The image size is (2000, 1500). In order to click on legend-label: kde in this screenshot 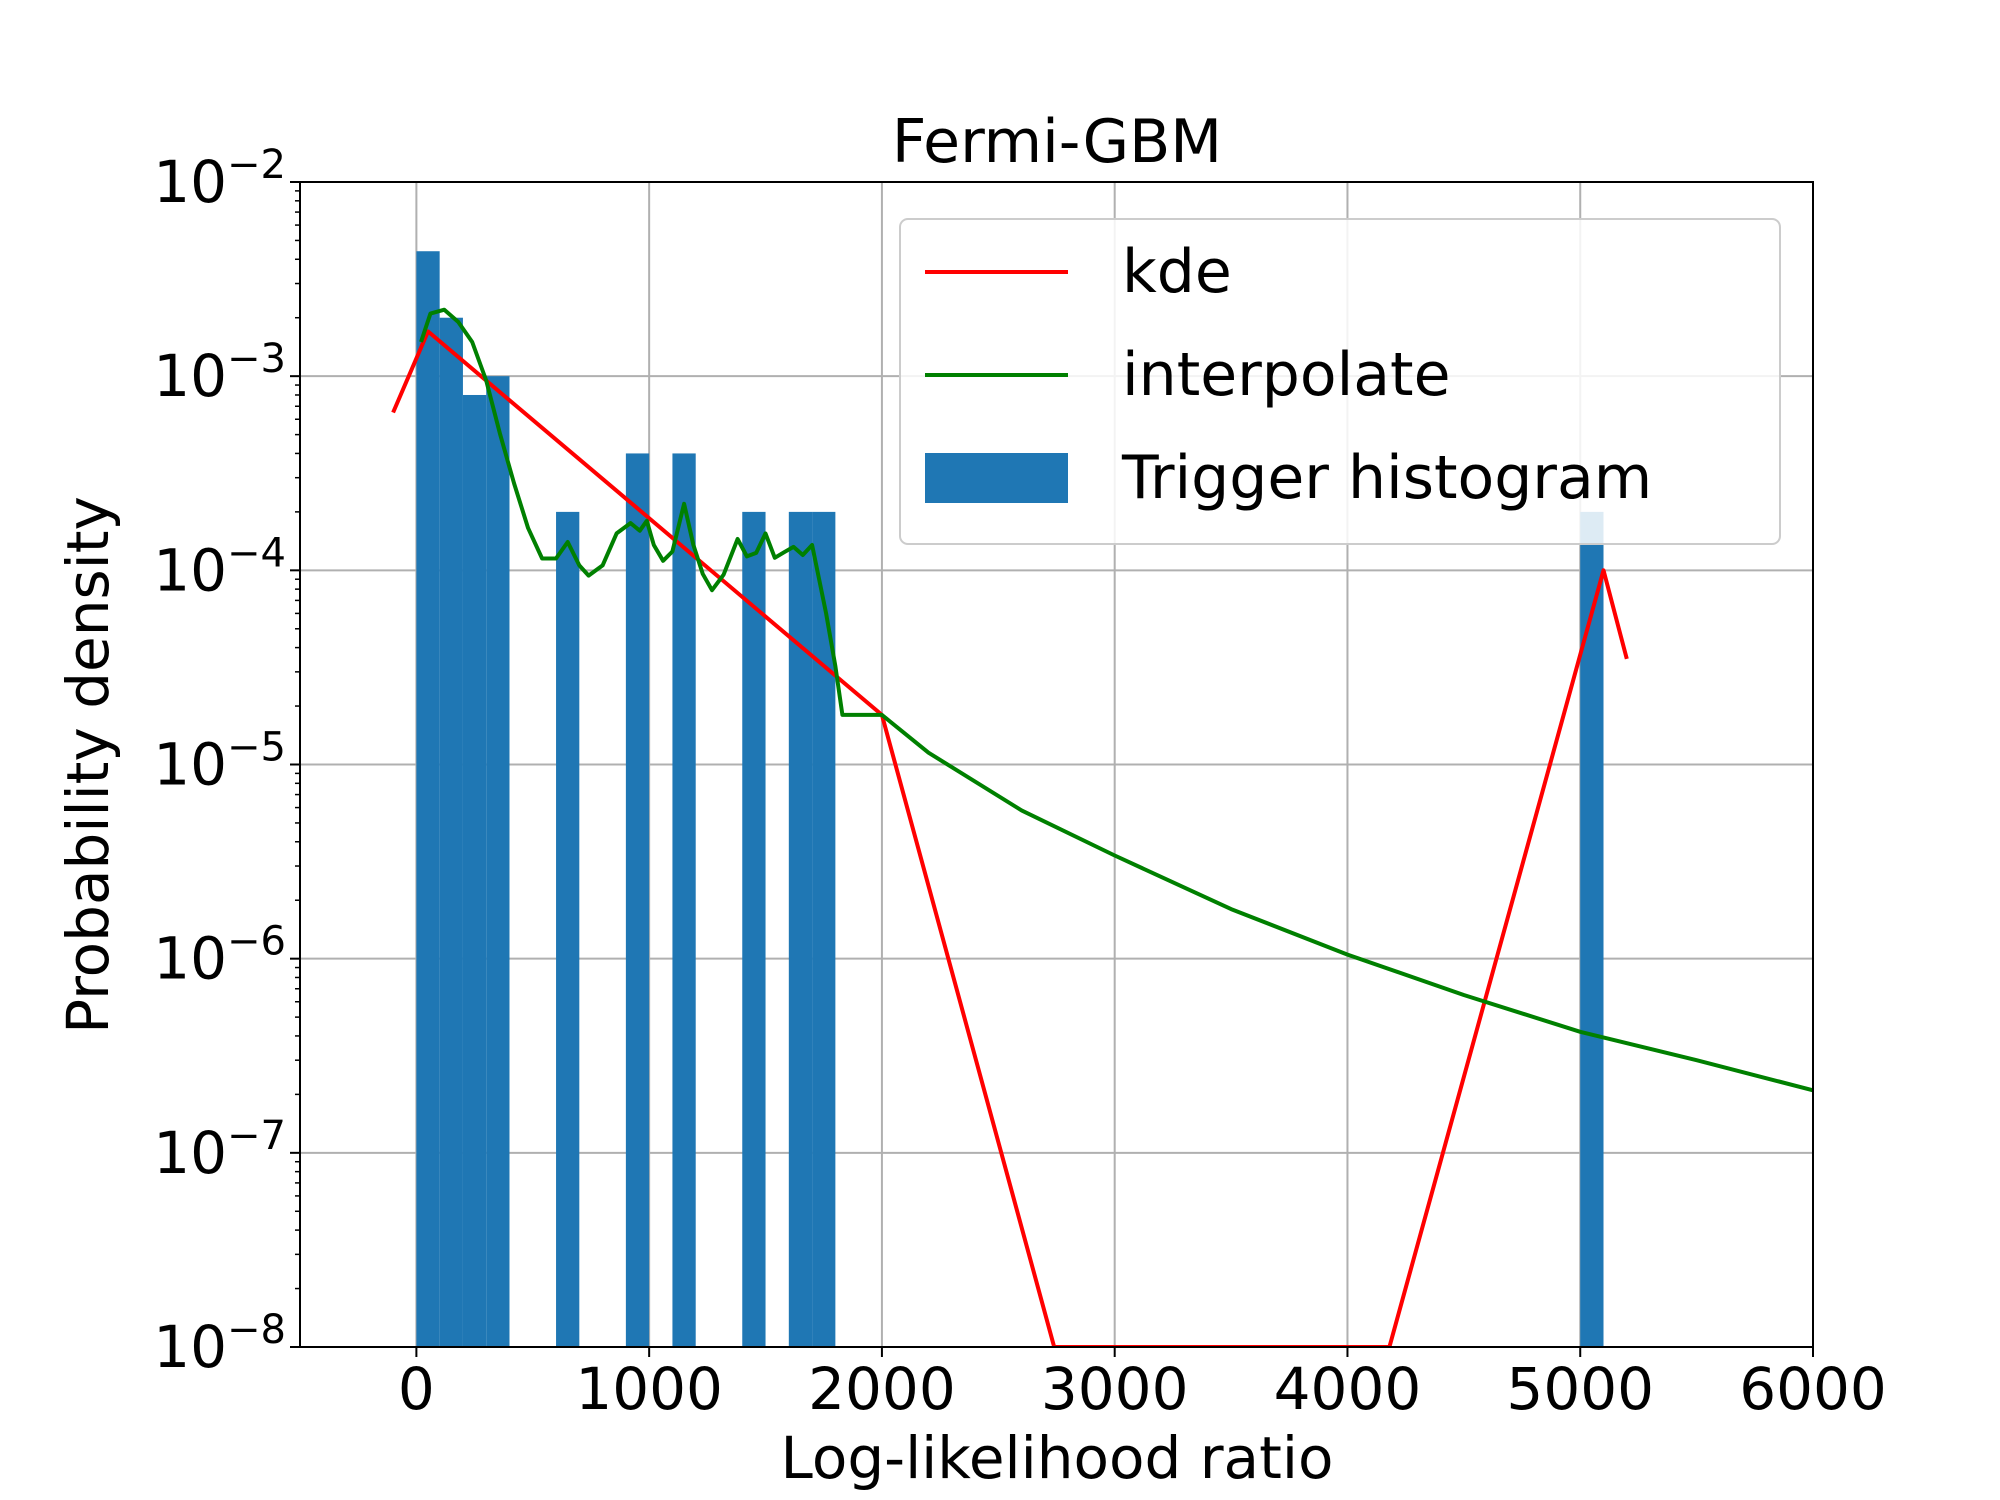, I will do `click(1177, 272)`.